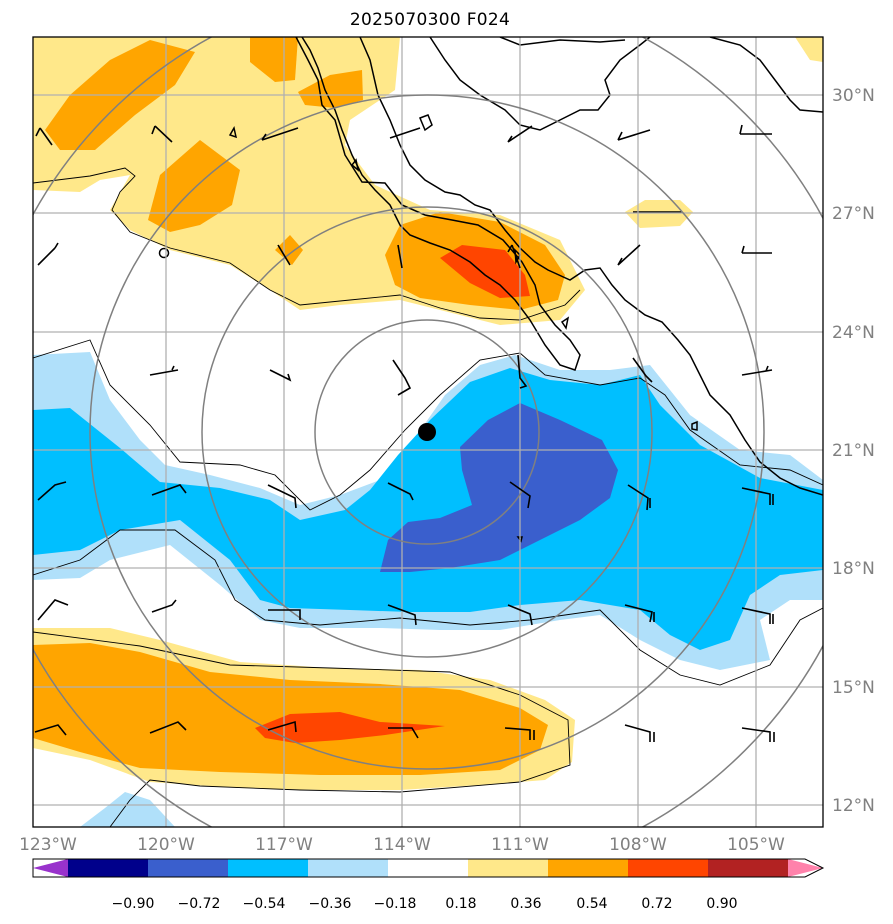 The image size is (893, 924). Describe the element at coordinates (853, 214) in the screenshot. I see `lat-label: 27°N` at that location.